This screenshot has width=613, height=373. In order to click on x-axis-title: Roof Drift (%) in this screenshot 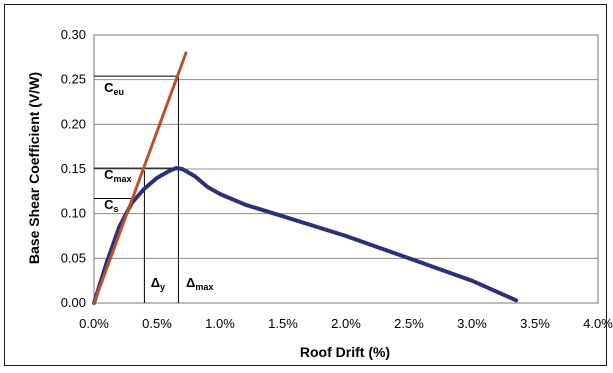, I will do `click(345, 352)`.